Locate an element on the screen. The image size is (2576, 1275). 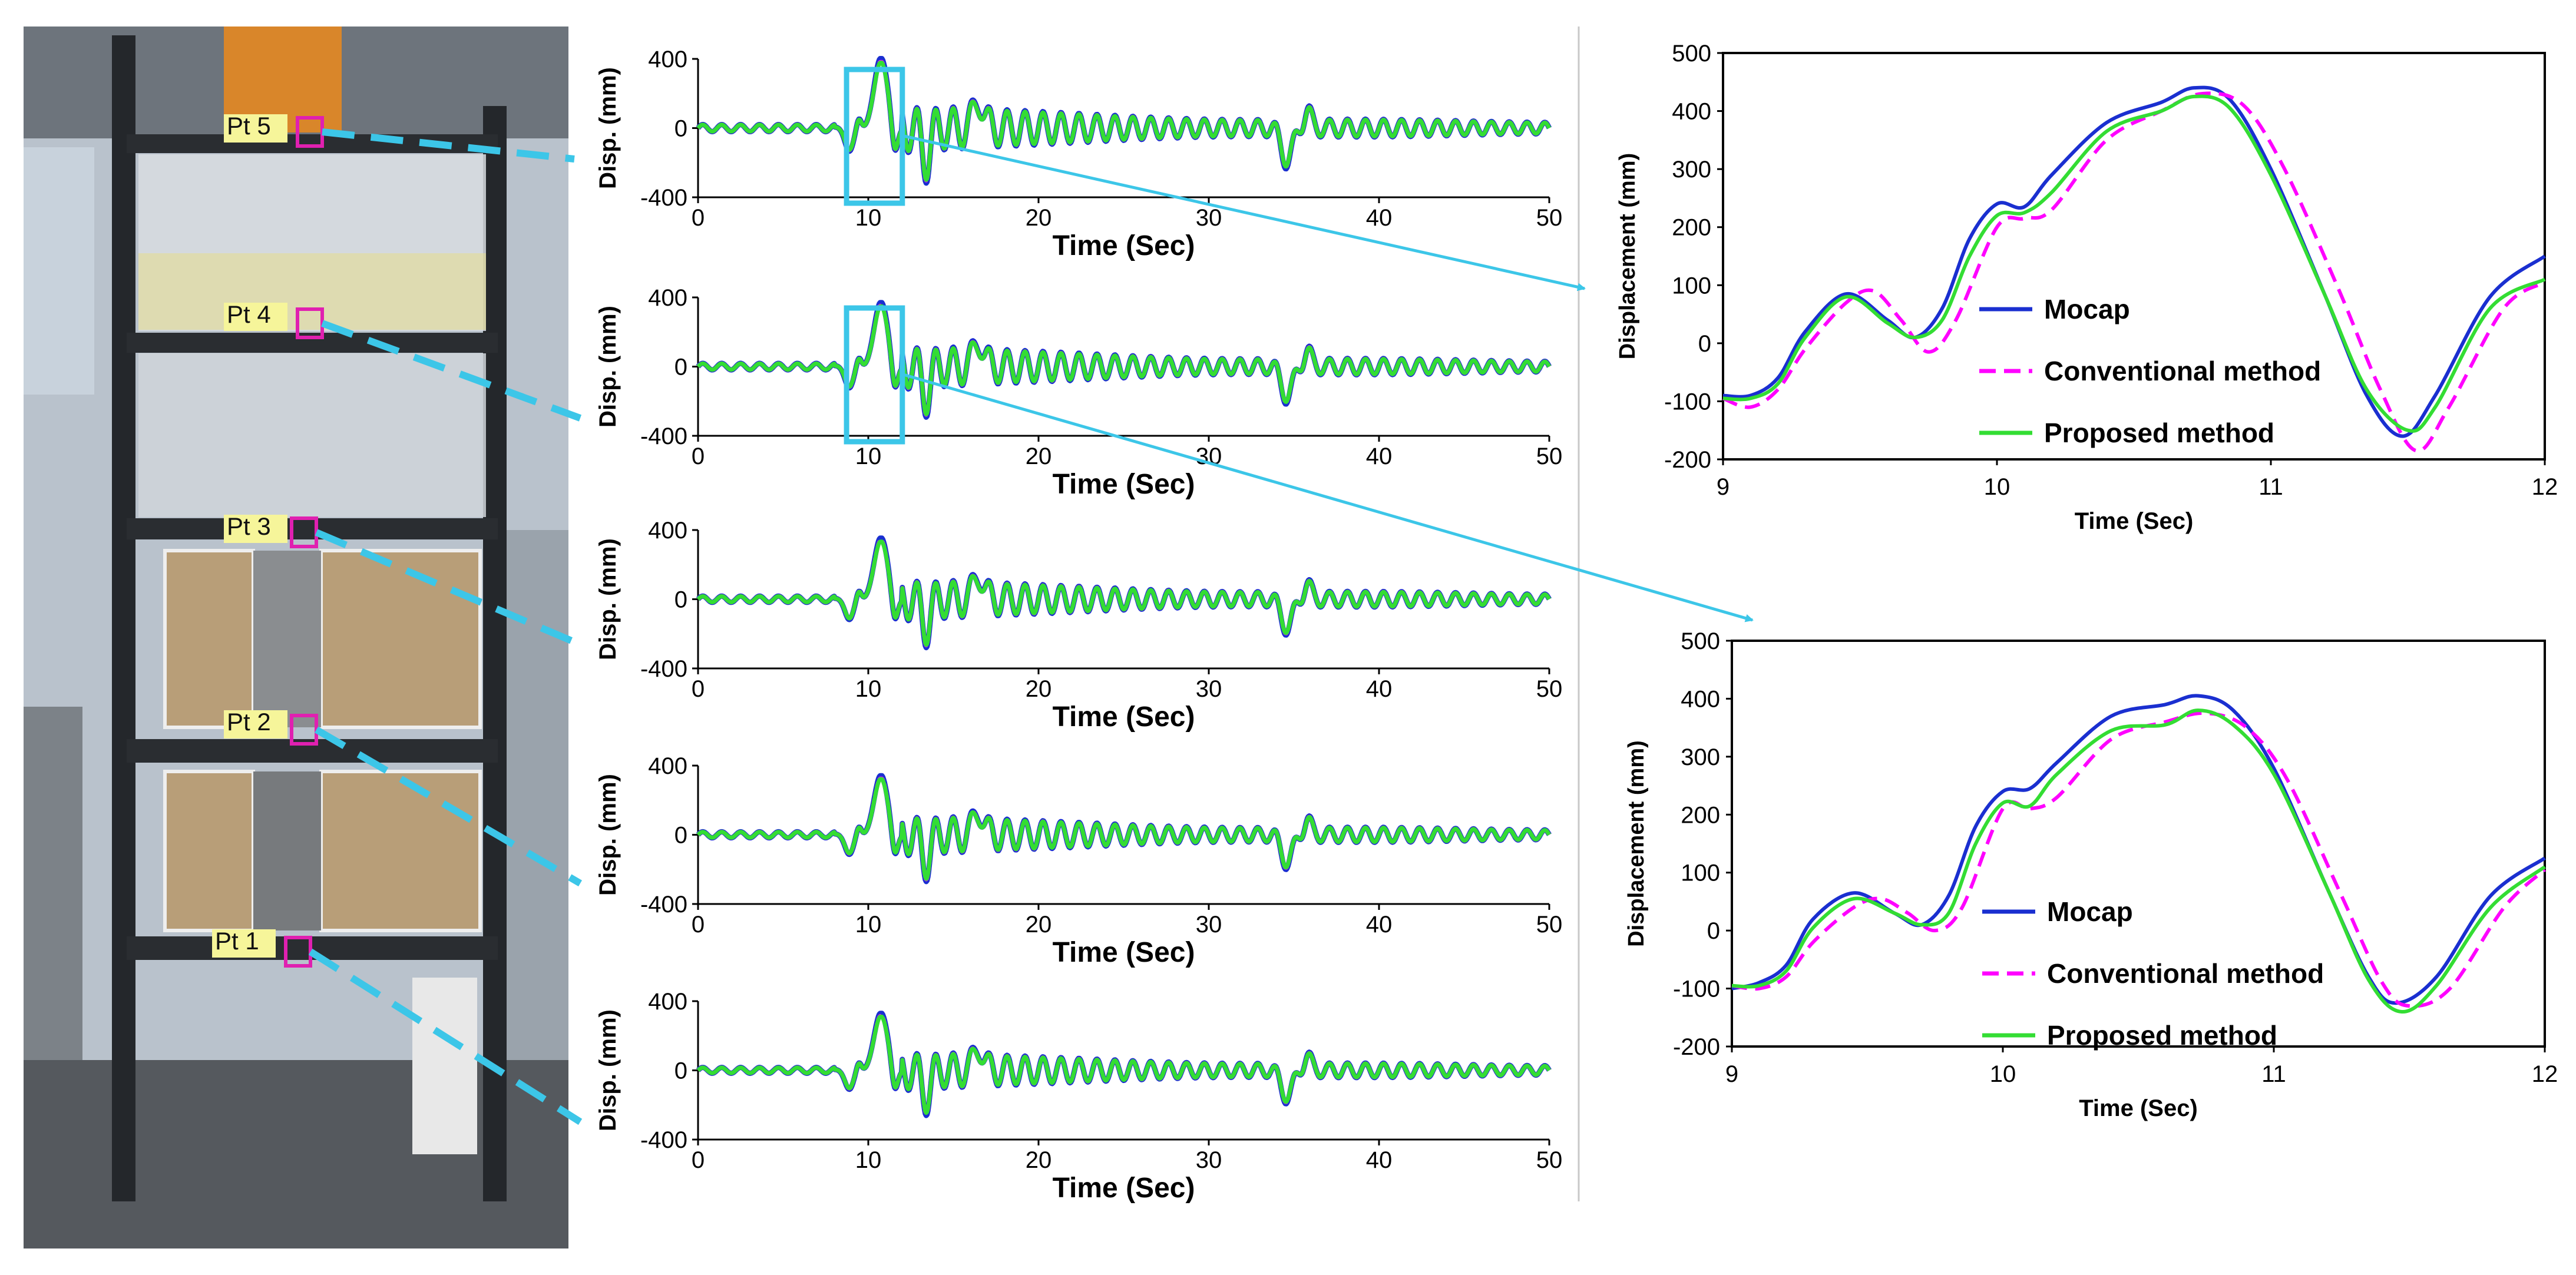
point-label: Pt 1 is located at coordinates (237, 941).